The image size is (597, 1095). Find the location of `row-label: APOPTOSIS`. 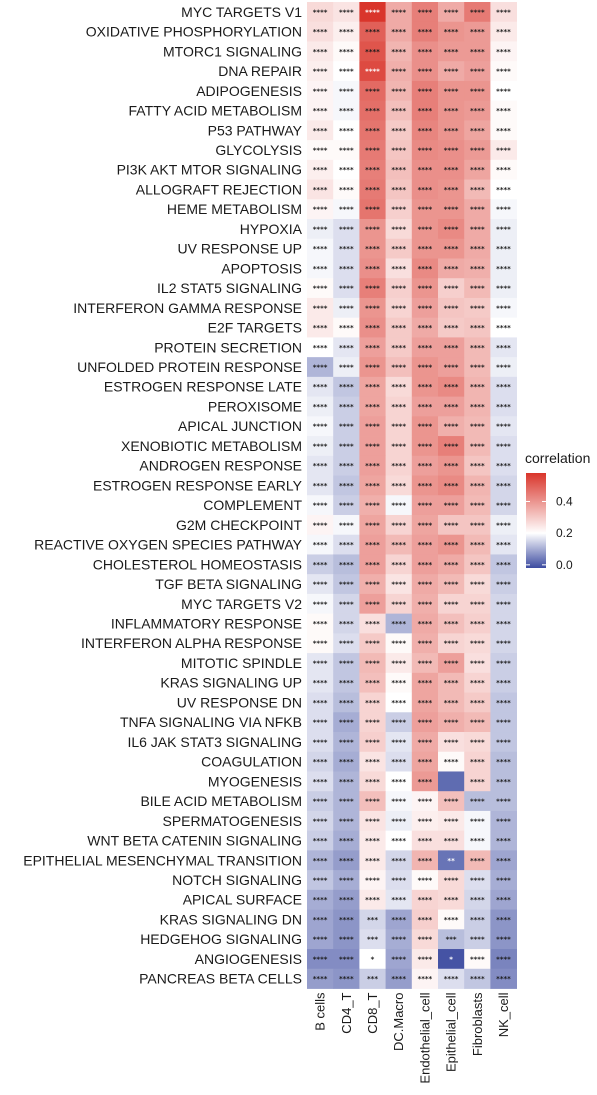

row-label: APOPTOSIS is located at coordinates (261, 268).